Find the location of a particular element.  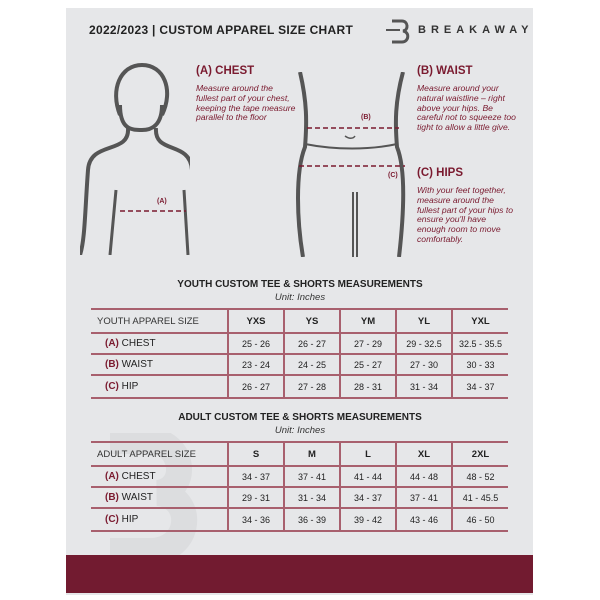

size-header: L is located at coordinates (367, 454).